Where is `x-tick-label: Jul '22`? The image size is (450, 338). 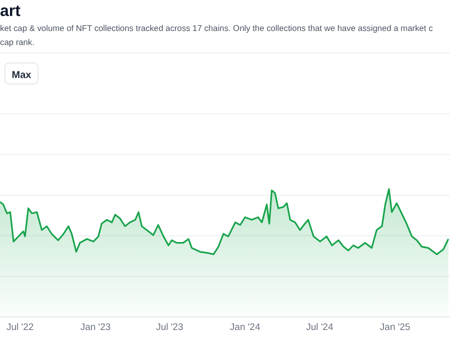
x-tick-label: Jul '22 is located at coordinates (20, 327).